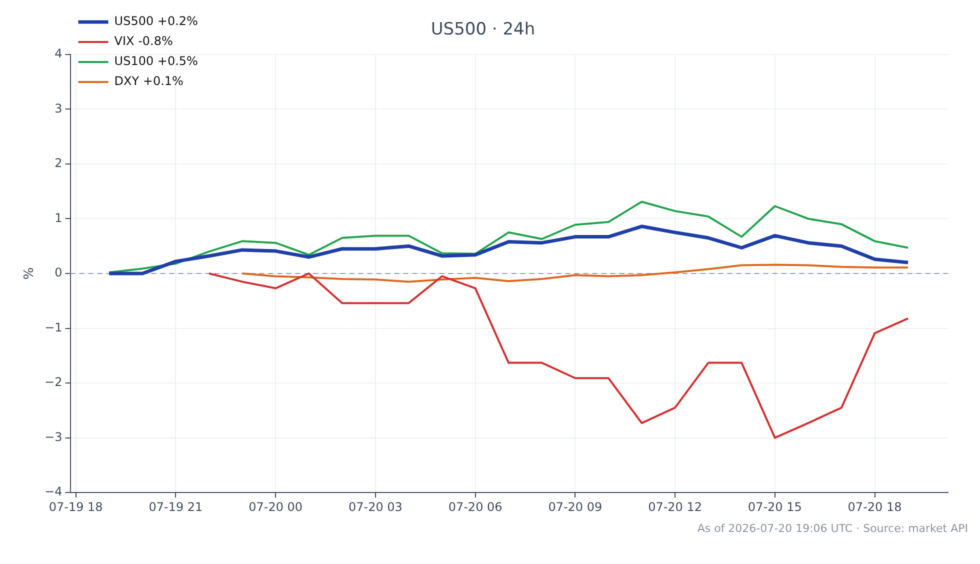 The width and height of the screenshot is (980, 564). What do you see at coordinates (58, 273) in the screenshot?
I see `y-tick-label: 0` at bounding box center [58, 273].